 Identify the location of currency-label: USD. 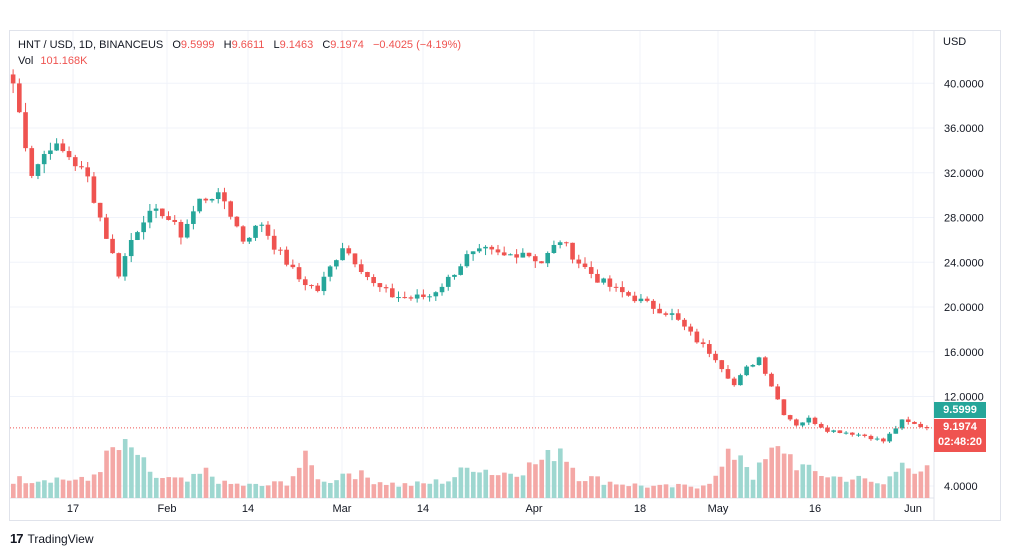
(955, 42).